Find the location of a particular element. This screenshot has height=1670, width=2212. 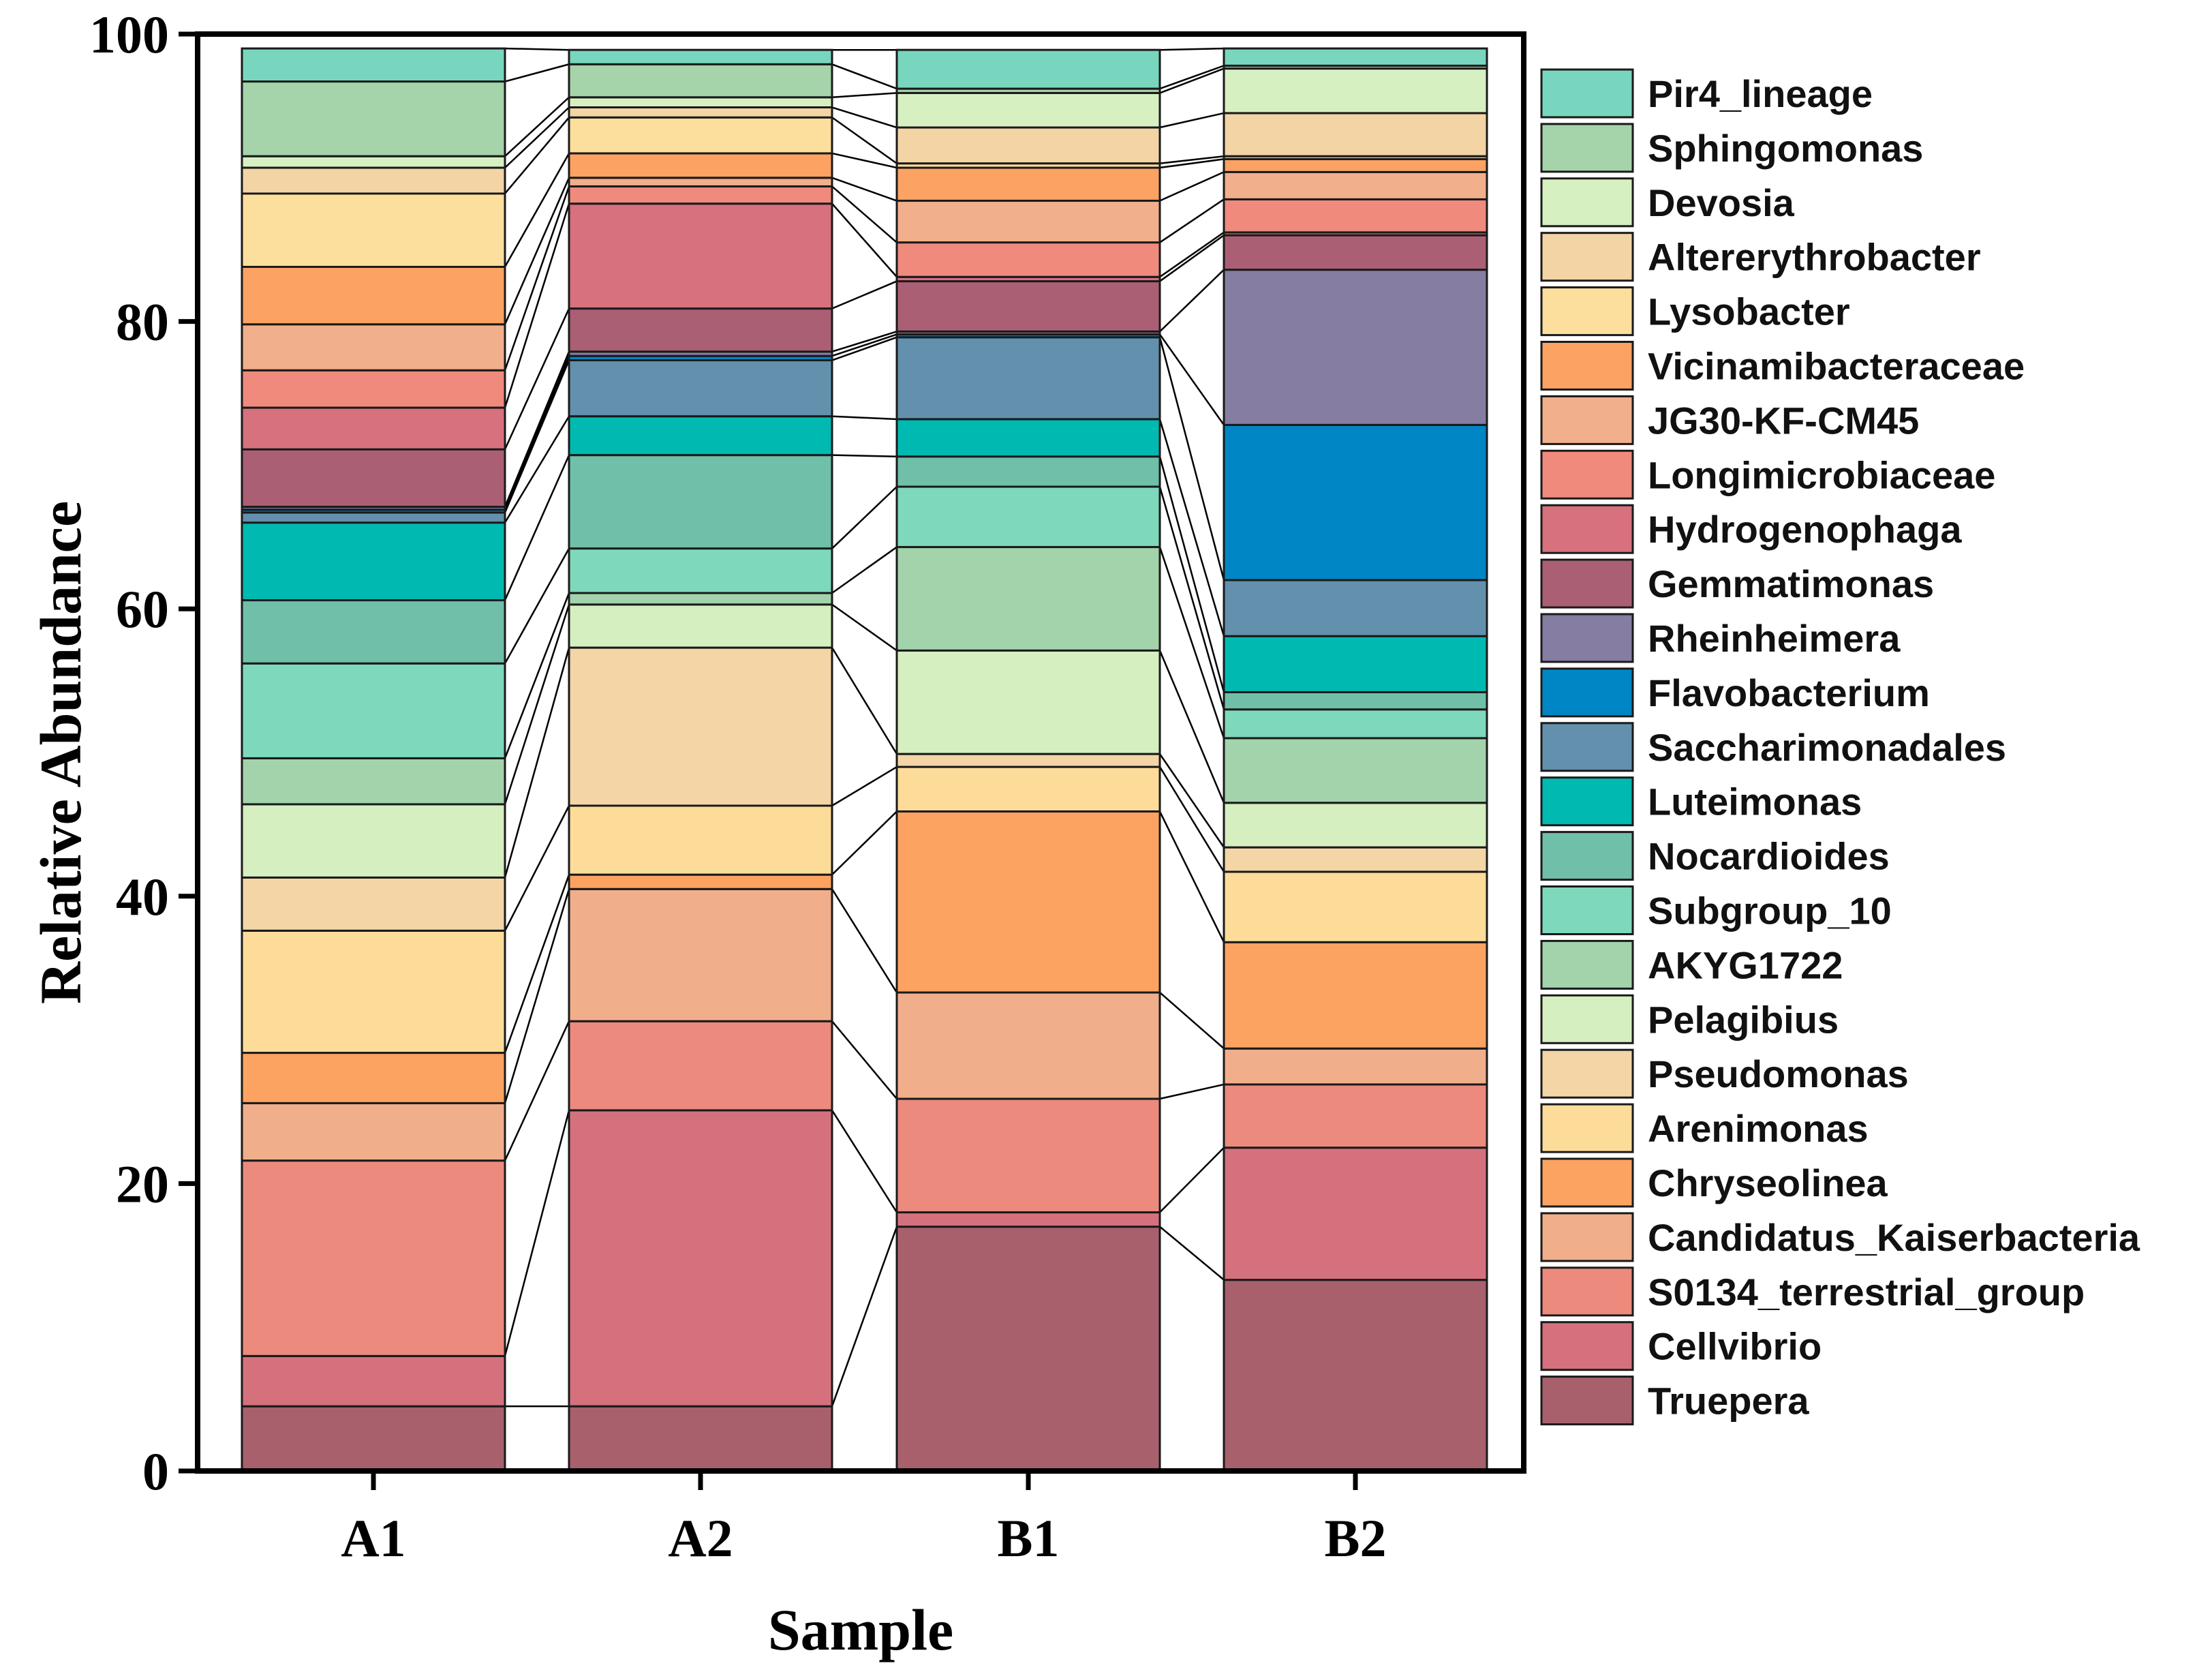

legend-label-Chryseolinea: Chryseolinea is located at coordinates (1768, 1183).